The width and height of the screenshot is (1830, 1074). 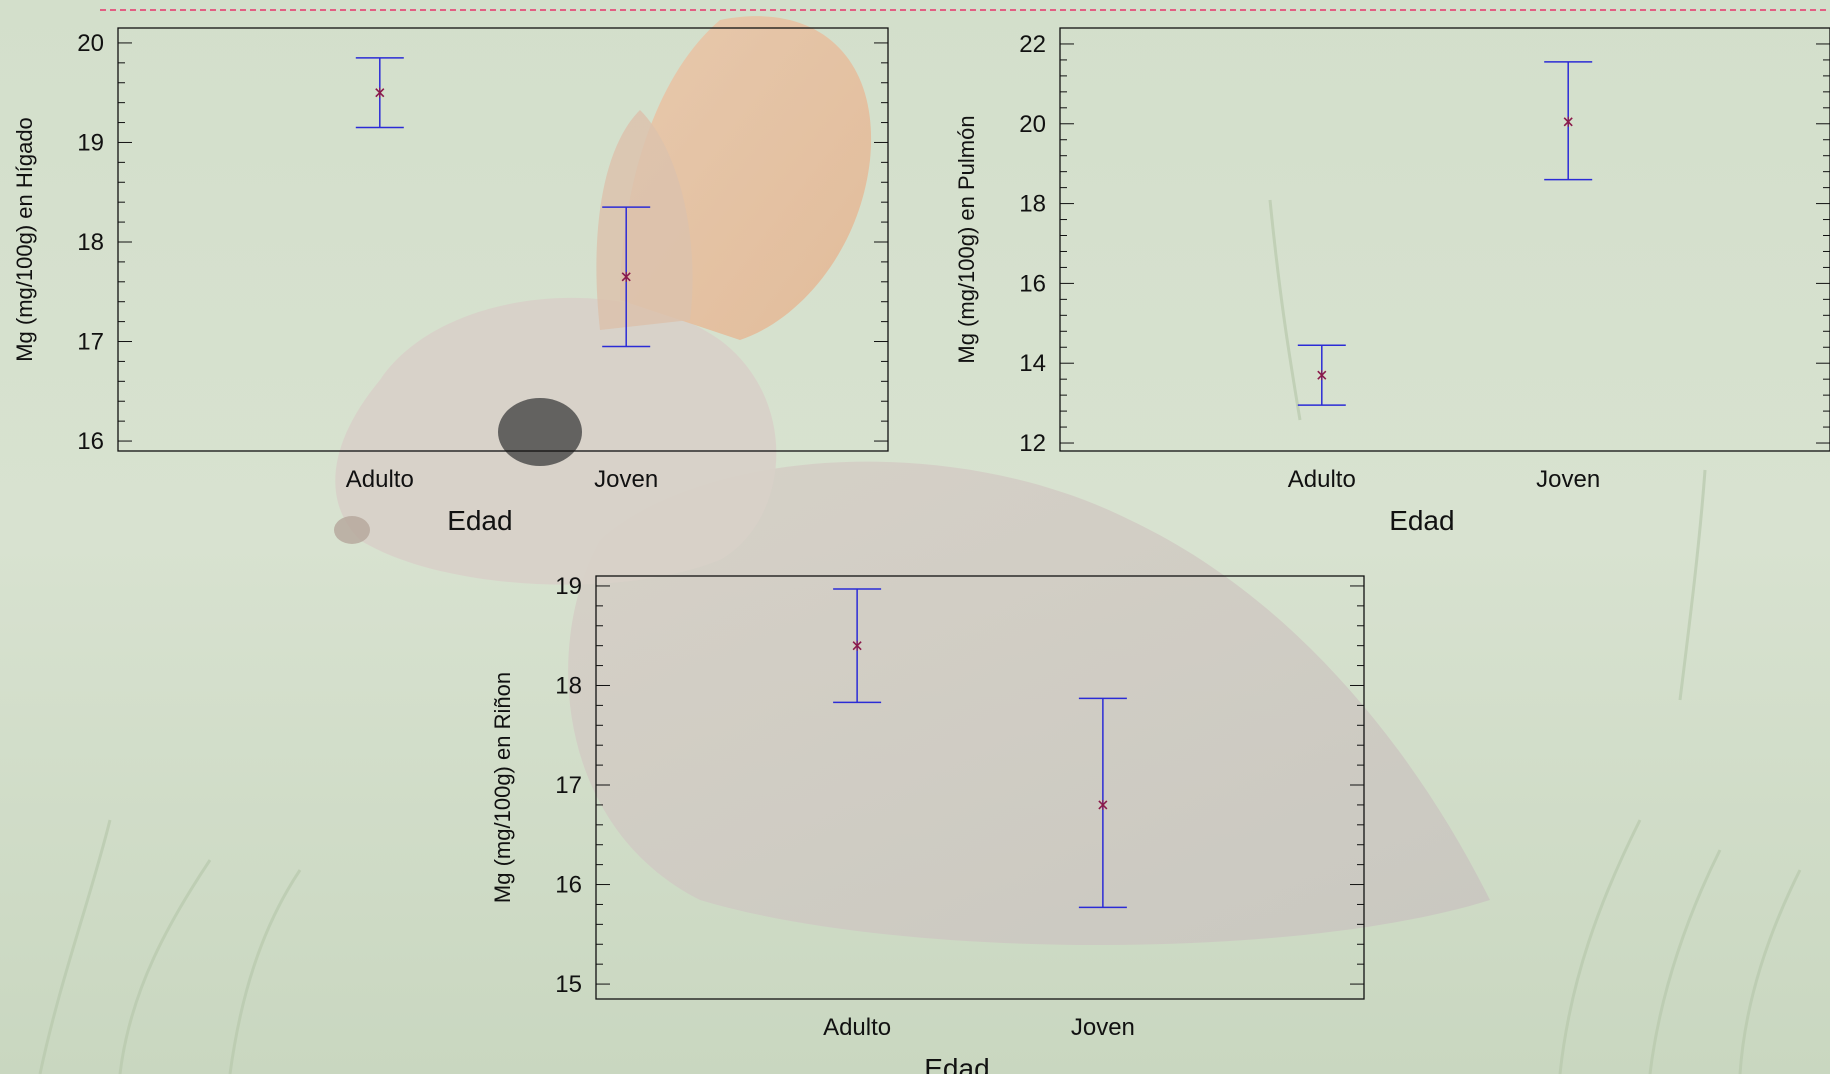 What do you see at coordinates (502, 787) in the screenshot?
I see `y-axis-title: Mg (mg/100g) en Riñon` at bounding box center [502, 787].